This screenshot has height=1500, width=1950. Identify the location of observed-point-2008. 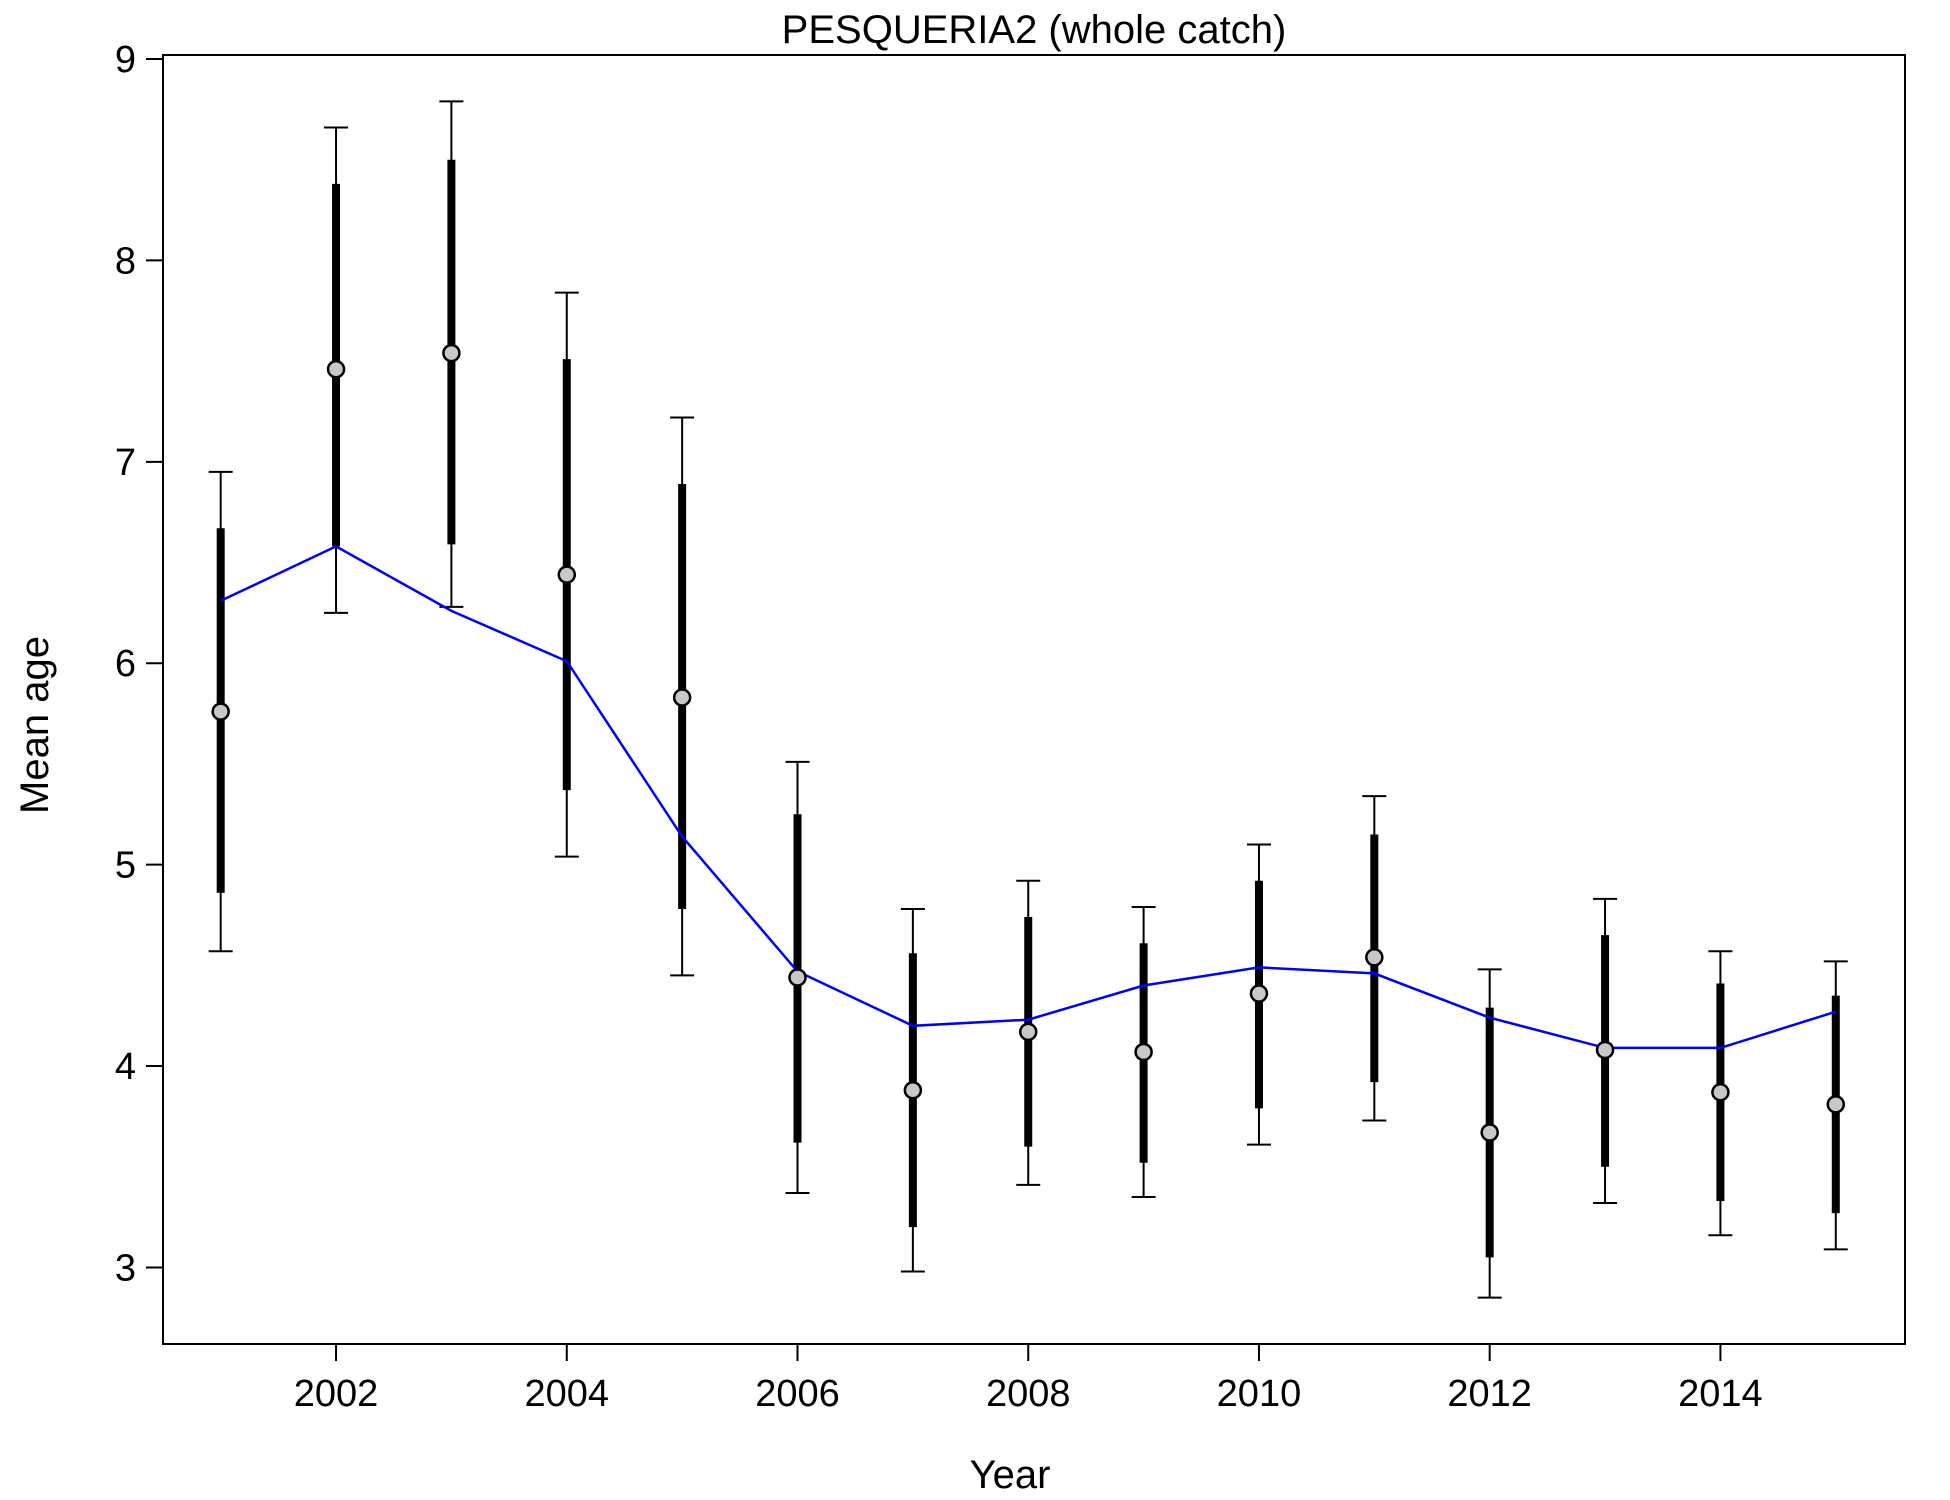
(1028, 1032).